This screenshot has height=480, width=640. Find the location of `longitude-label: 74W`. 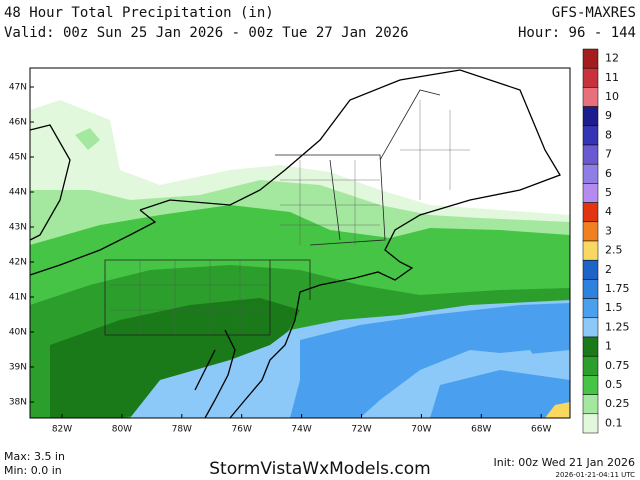

longitude-label: 74W is located at coordinates (301, 430).